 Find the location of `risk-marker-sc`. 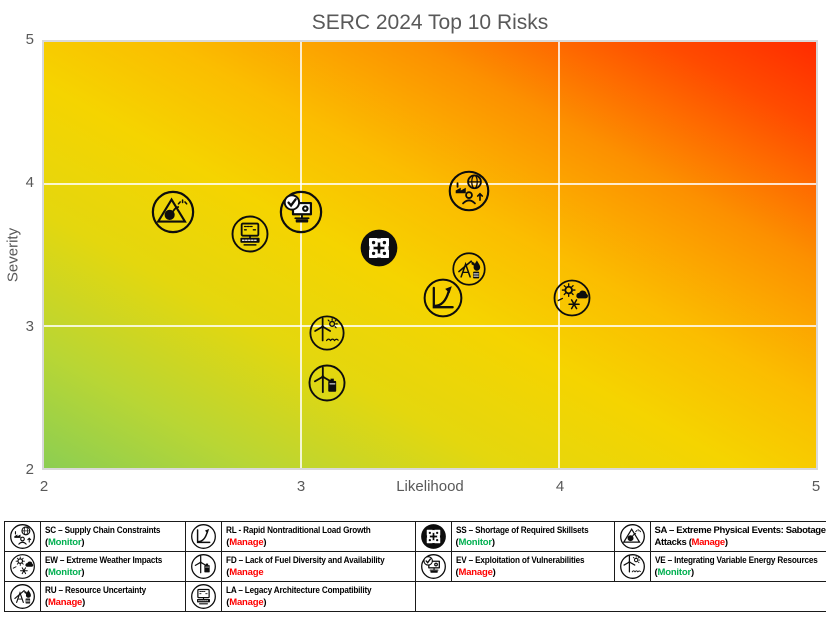

risk-marker-sc is located at coordinates (469, 191).